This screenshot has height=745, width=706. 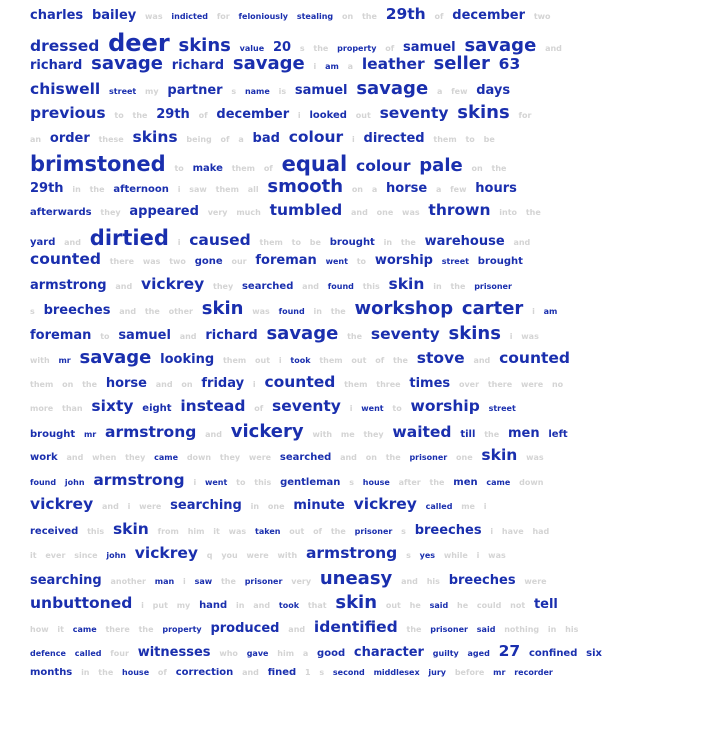 I want to click on cloud-word: partner, so click(x=195, y=90).